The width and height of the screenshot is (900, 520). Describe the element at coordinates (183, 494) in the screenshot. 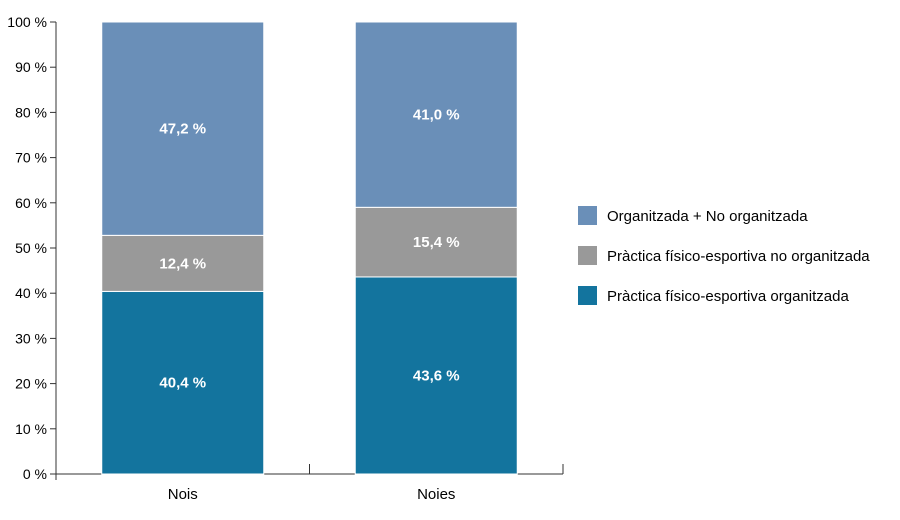

I see `x-category-label: Nois` at that location.